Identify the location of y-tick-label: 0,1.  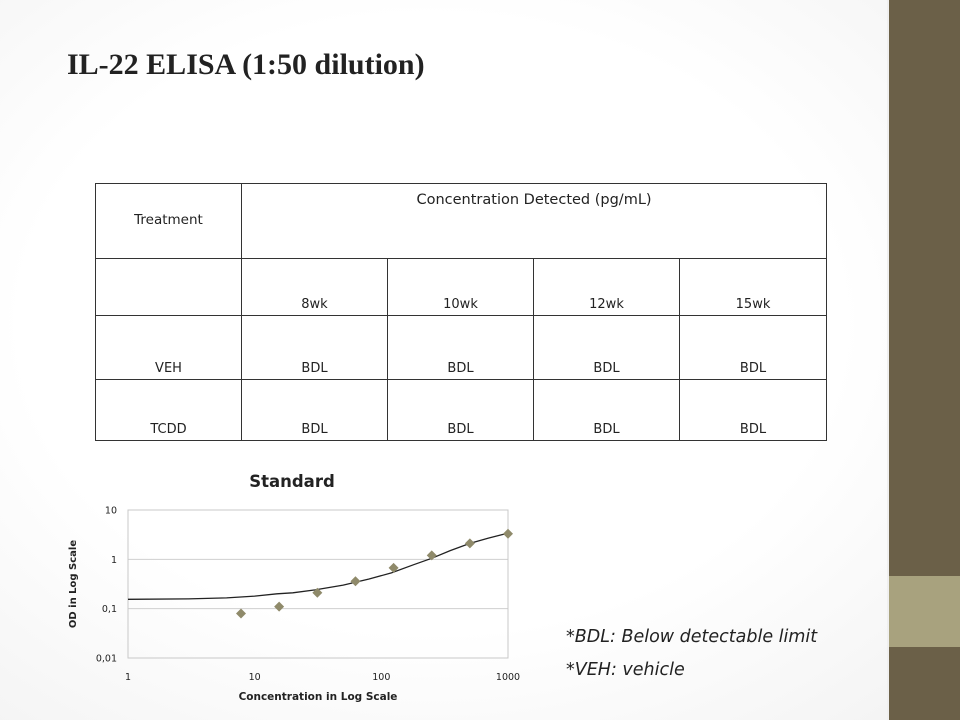
(109, 609).